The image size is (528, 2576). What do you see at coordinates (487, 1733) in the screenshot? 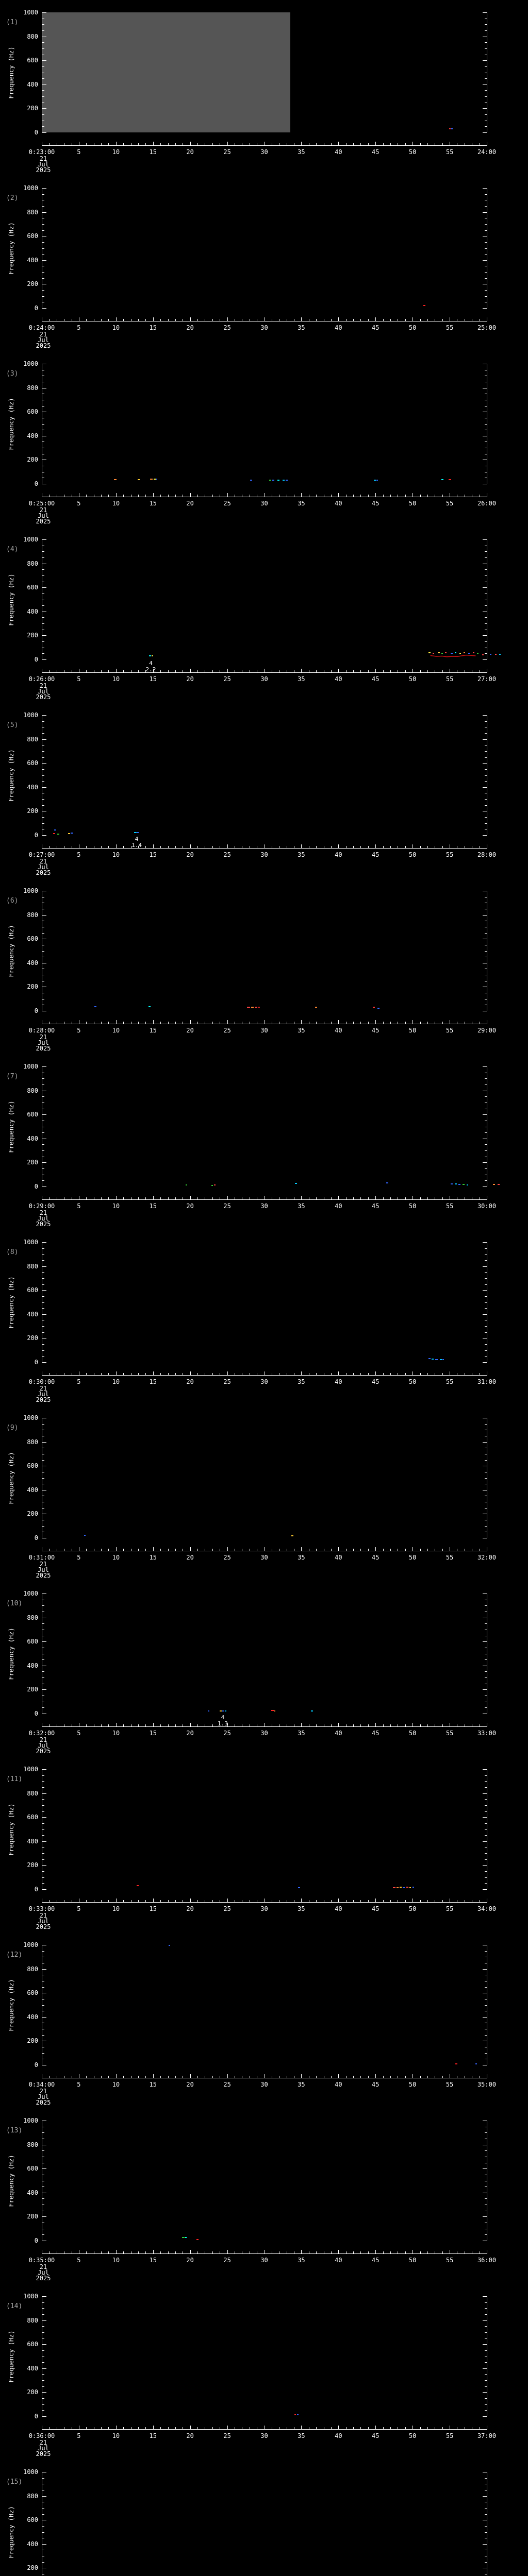
I see `time-end-label: 33:00` at bounding box center [487, 1733].